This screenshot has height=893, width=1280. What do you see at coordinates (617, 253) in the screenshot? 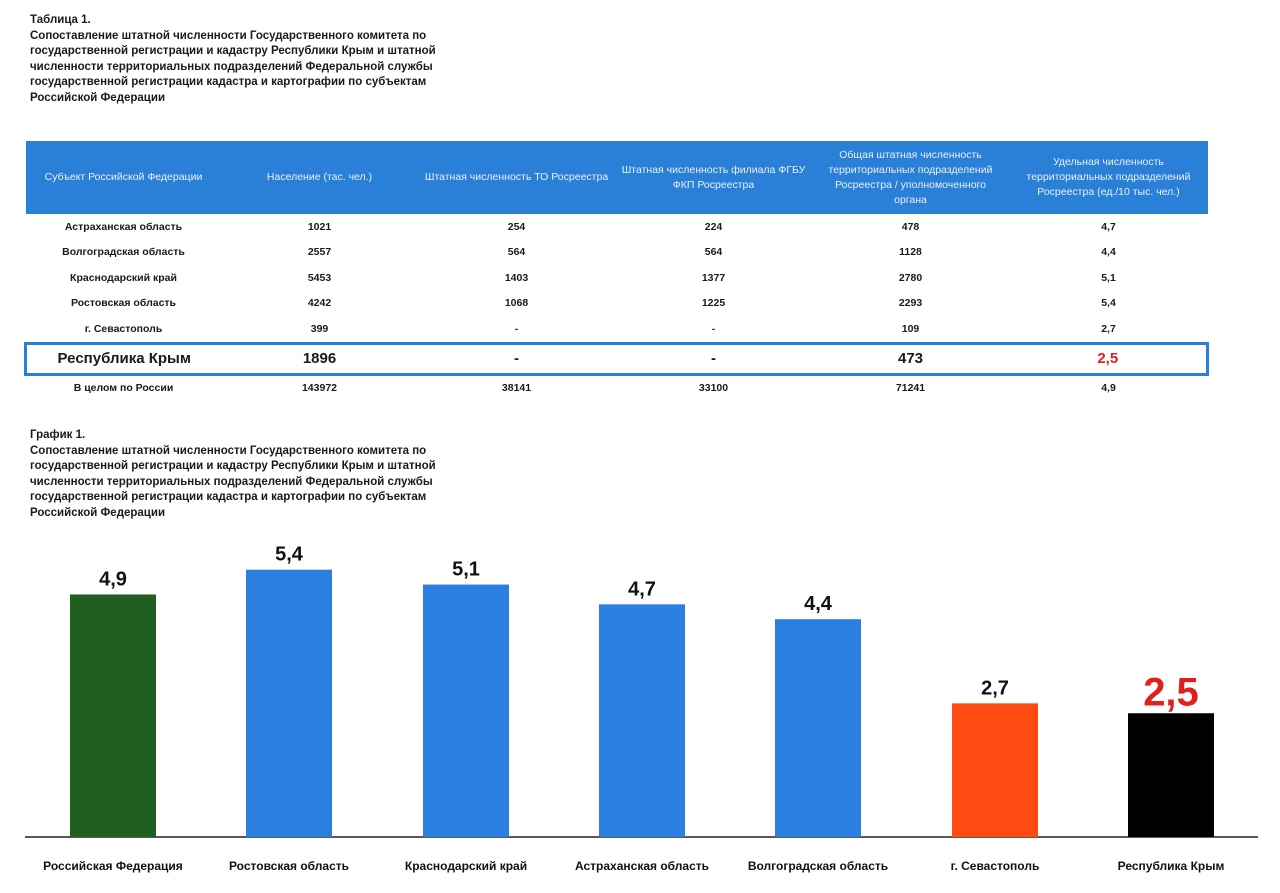
I see `table-row: Волгоградская область 2557 564 564 1128 4,4` at bounding box center [617, 253].